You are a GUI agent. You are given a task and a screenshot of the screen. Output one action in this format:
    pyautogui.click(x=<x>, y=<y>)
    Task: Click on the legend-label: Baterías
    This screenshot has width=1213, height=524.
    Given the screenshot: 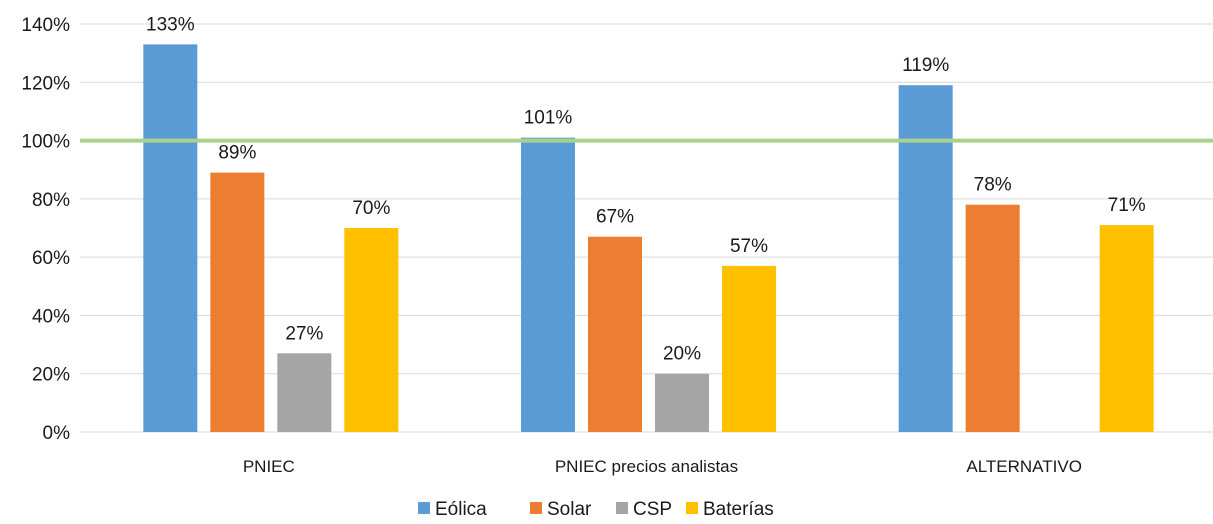 What is the action you would take?
    pyautogui.click(x=738, y=509)
    